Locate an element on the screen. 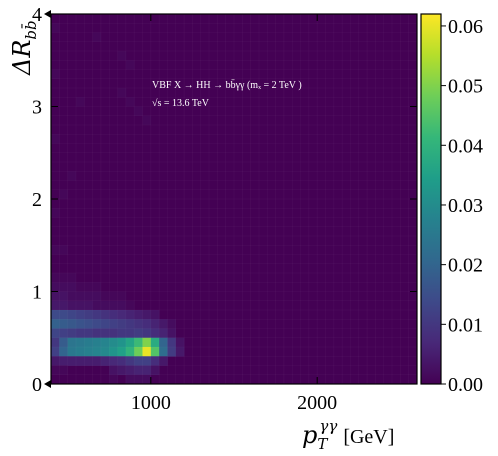  y-axis-title-symbol: ΔR is located at coordinates (22, 58).